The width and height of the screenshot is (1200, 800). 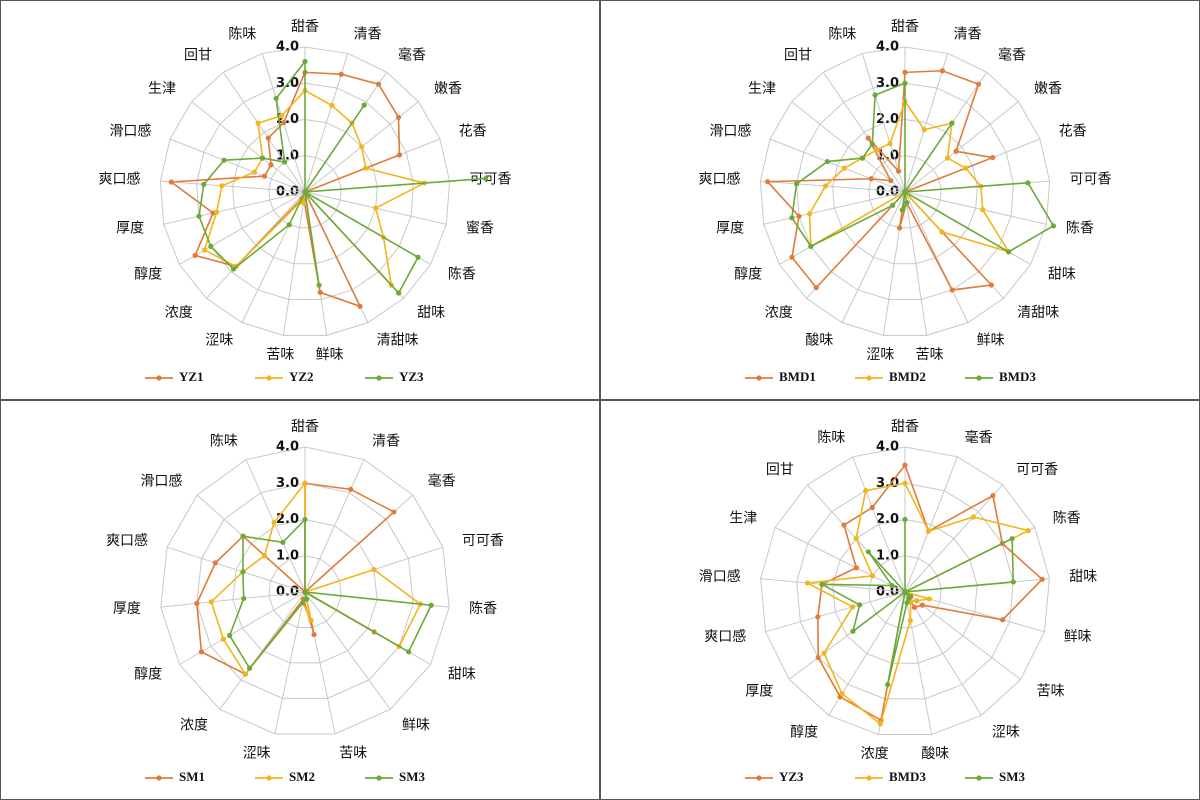 What do you see at coordinates (887, 83) in the screenshot?
I see `y-tick-label: 3.0` at bounding box center [887, 83].